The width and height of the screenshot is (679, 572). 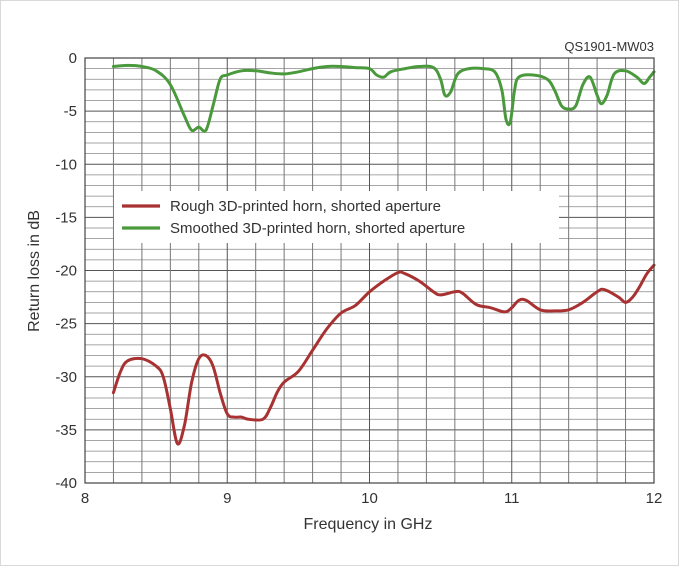 What do you see at coordinates (34, 271) in the screenshot?
I see `y-axis-label: Return loss in dB` at bounding box center [34, 271].